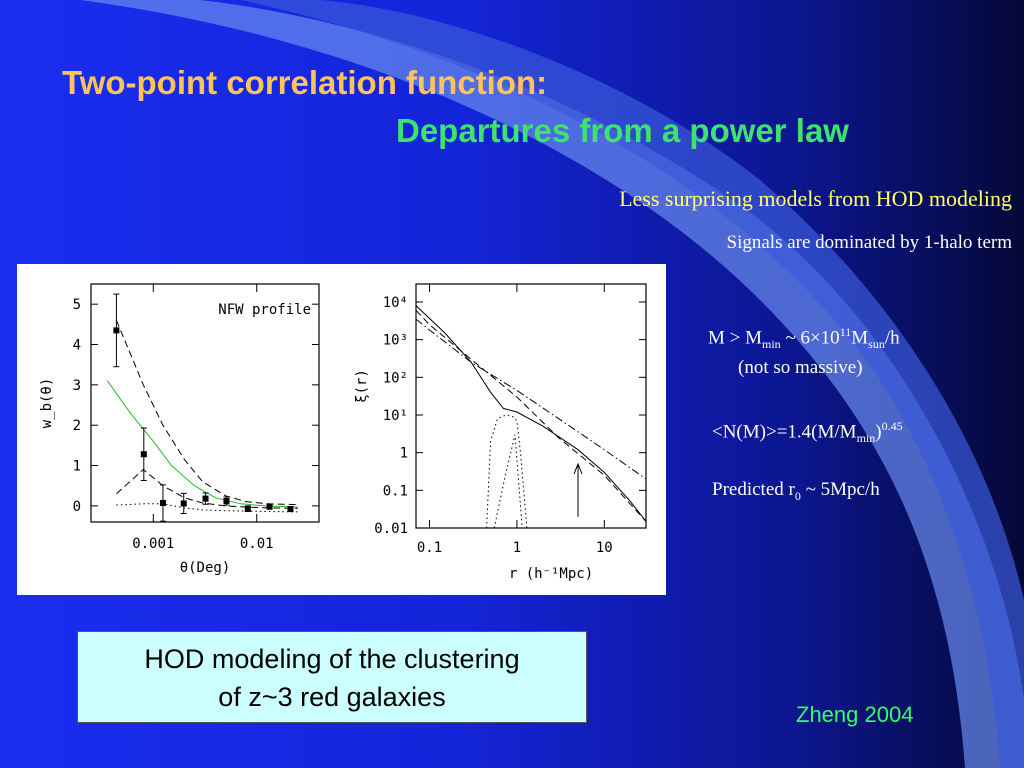  Describe the element at coordinates (771, 344) in the screenshot. I see `mass-sub: min` at that location.